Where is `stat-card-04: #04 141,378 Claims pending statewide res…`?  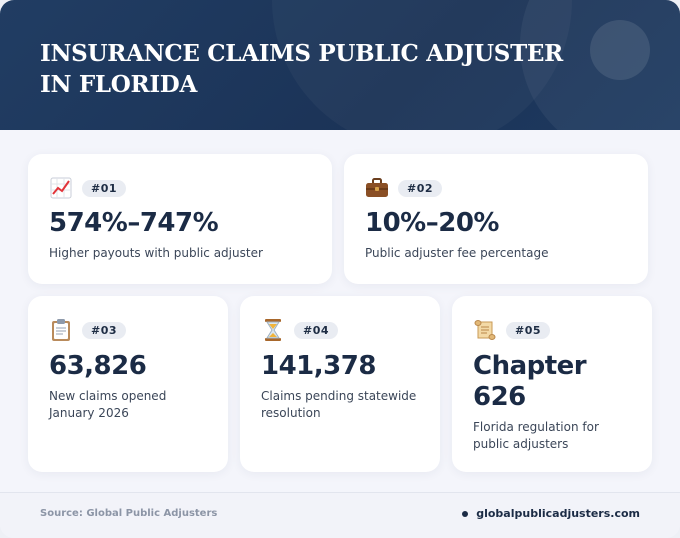 stat-card-04: #04 141,378 Claims pending statewide res… is located at coordinates (340, 384).